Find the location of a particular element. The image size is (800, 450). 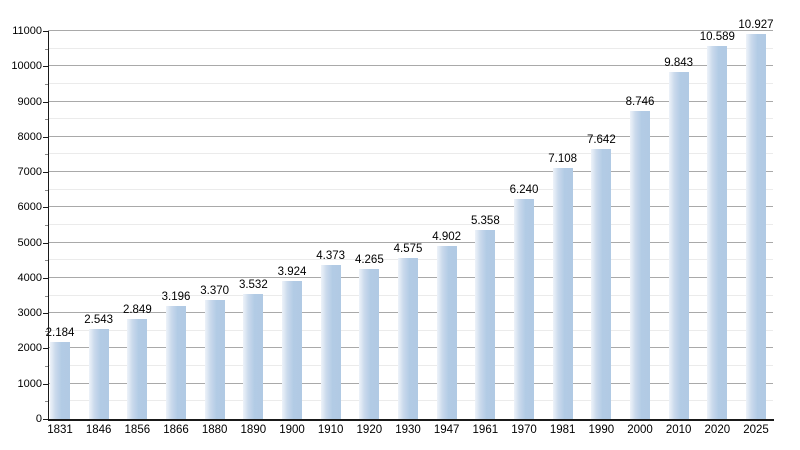

bar-value-label: 2.184 is located at coordinates (60, 332).